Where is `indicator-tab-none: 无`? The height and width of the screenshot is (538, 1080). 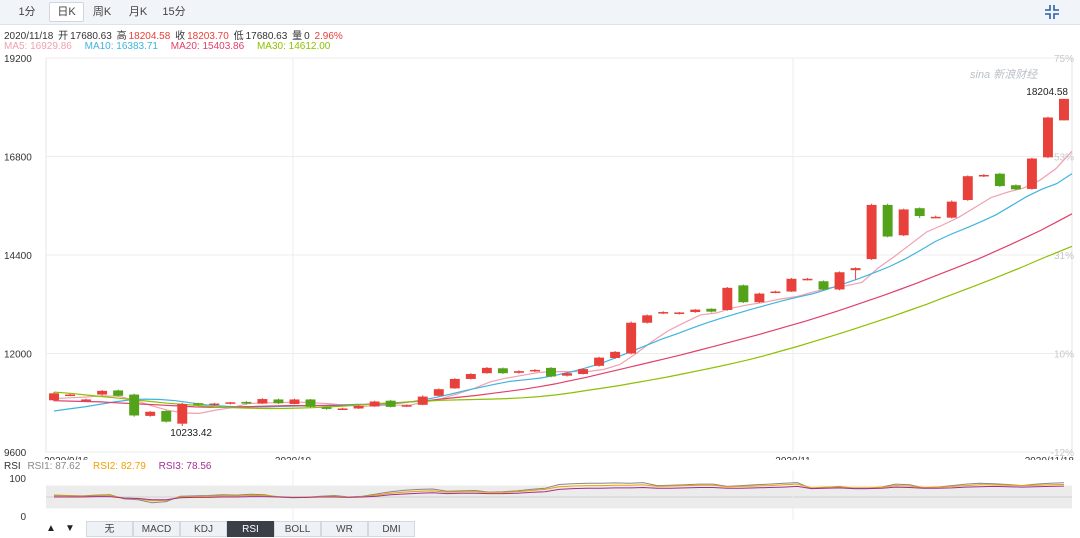
indicator-tab-none: 无 is located at coordinates (109, 529).